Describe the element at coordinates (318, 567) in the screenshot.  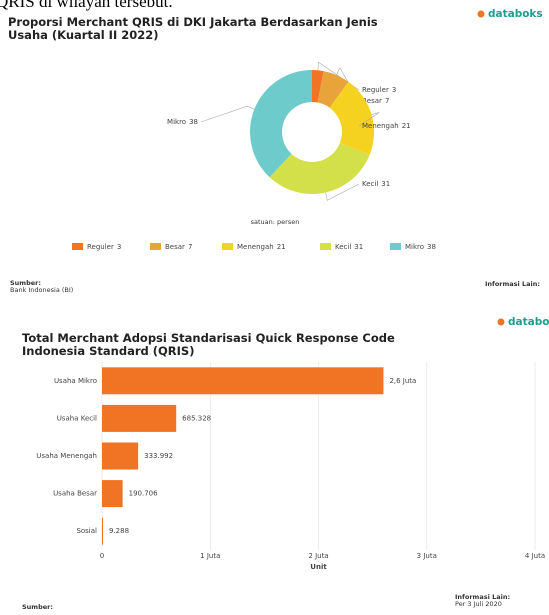
I see `x-axis-label: Unit` at that location.